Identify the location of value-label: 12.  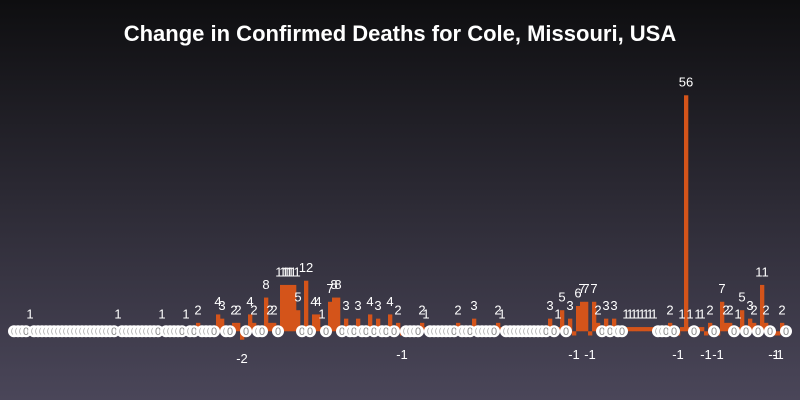
(306, 267).